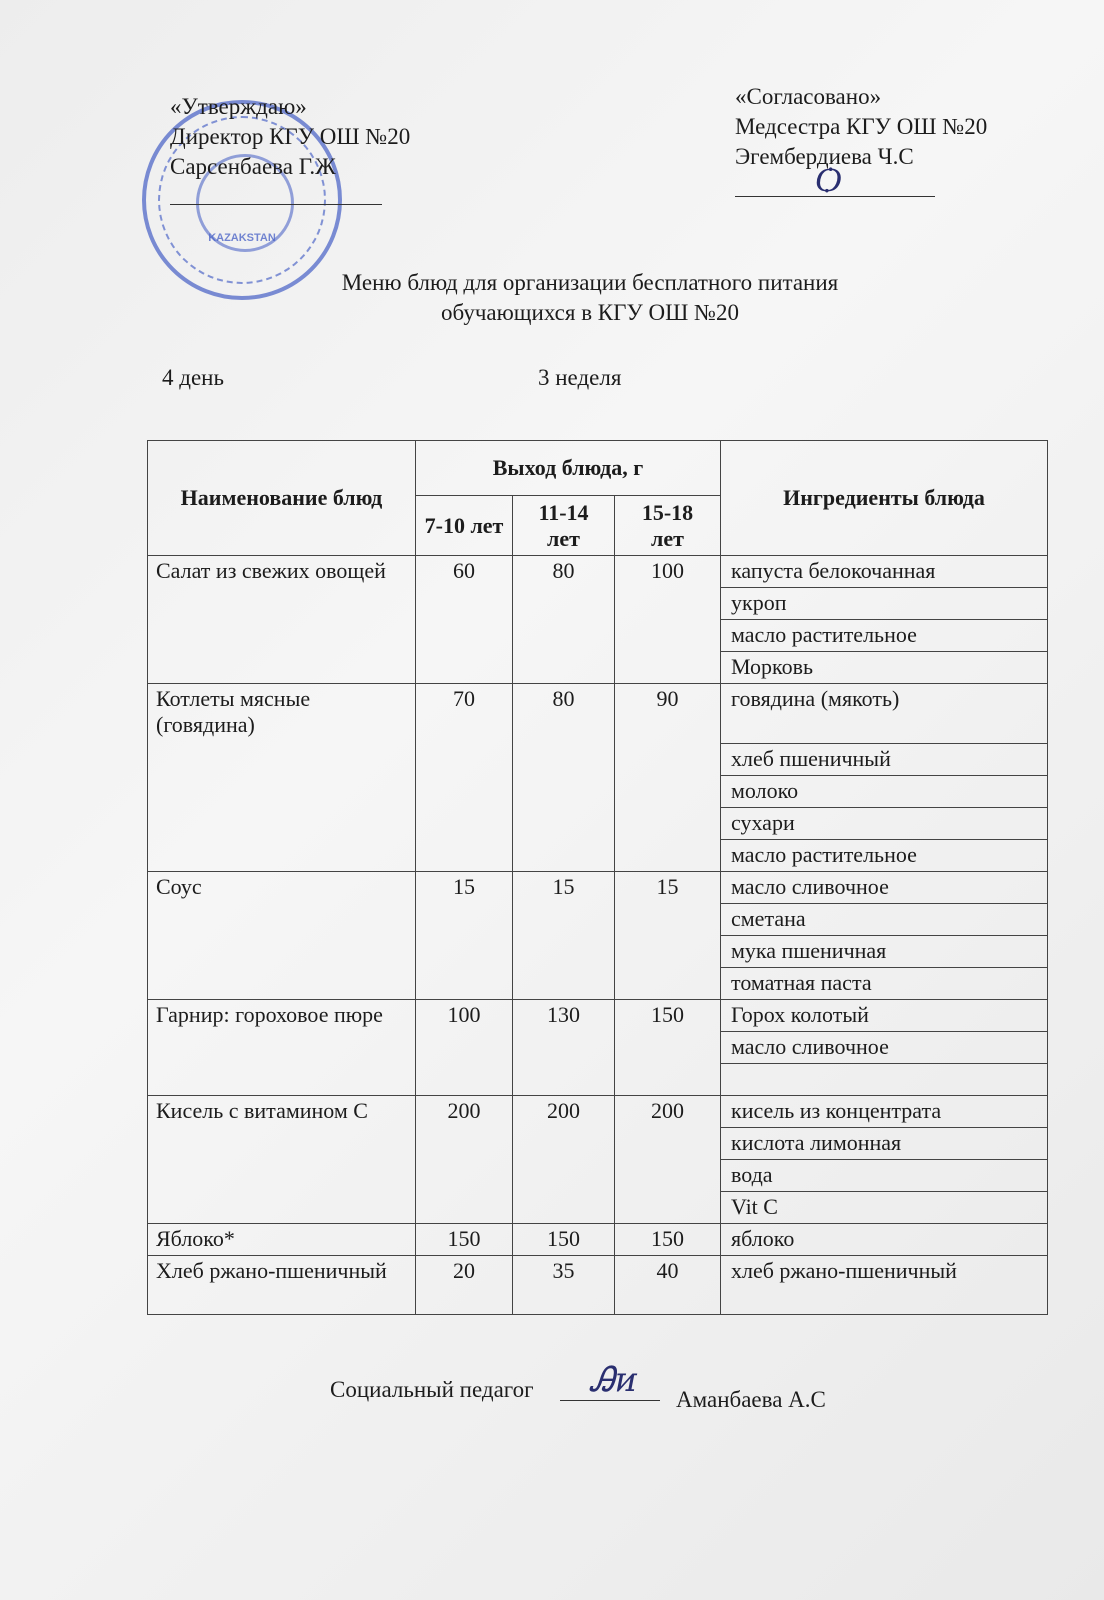 The height and width of the screenshot is (1600, 1104). I want to click on signature-line-left, so click(276, 204).